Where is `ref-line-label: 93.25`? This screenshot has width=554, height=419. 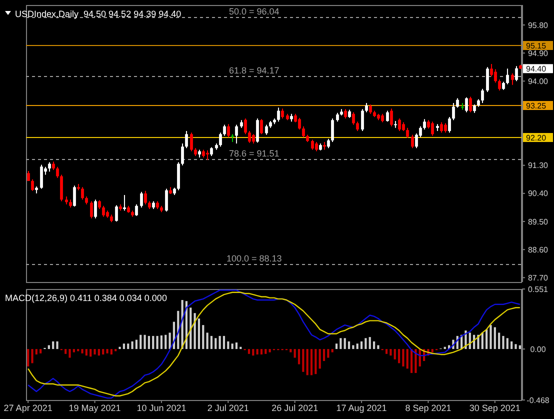 ref-line-label: 93.25 is located at coordinates (536, 105).